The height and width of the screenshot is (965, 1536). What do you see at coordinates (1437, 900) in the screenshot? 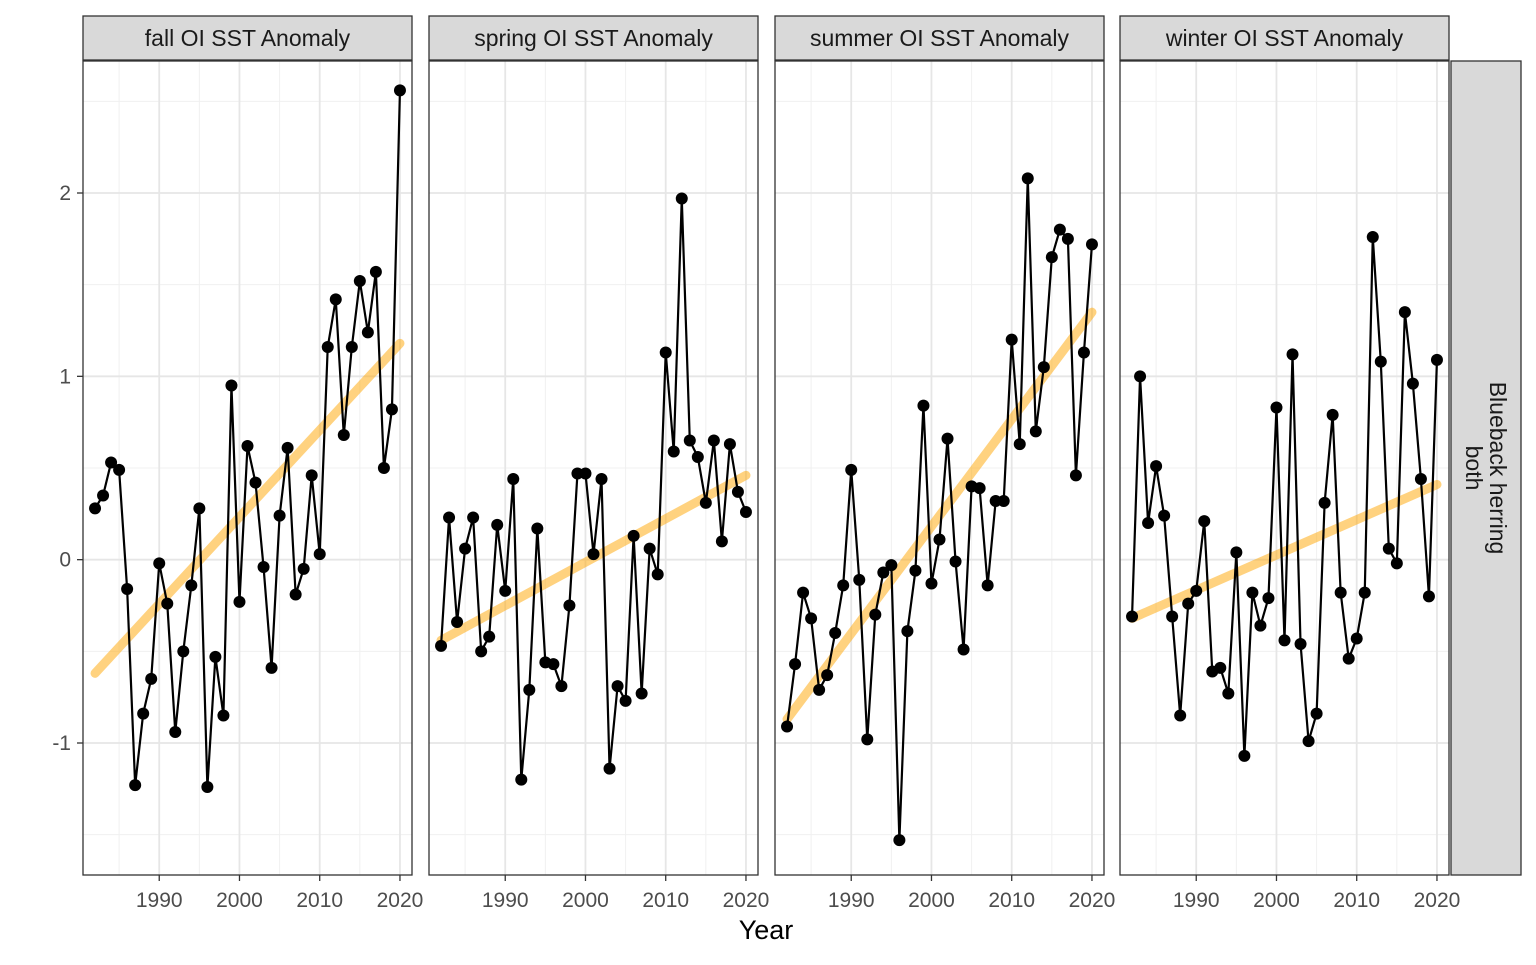
I see `x-tick-label: 2020` at bounding box center [1437, 900].